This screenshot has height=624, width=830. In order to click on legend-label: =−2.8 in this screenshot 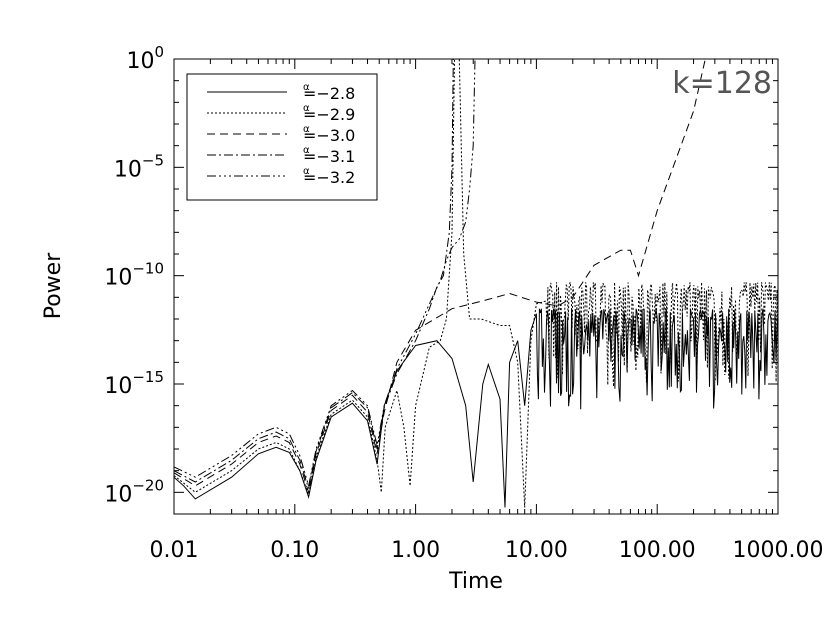, I will do `click(329, 93)`.